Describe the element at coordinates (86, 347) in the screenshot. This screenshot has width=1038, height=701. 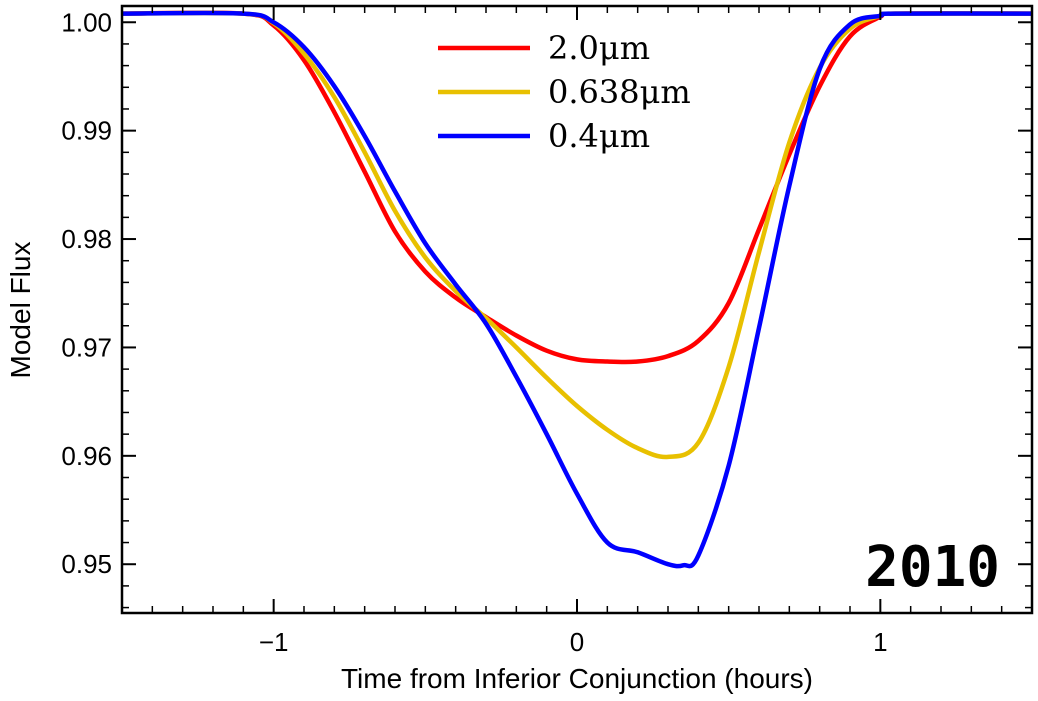
I see `y-tick-label: 0.97` at that location.